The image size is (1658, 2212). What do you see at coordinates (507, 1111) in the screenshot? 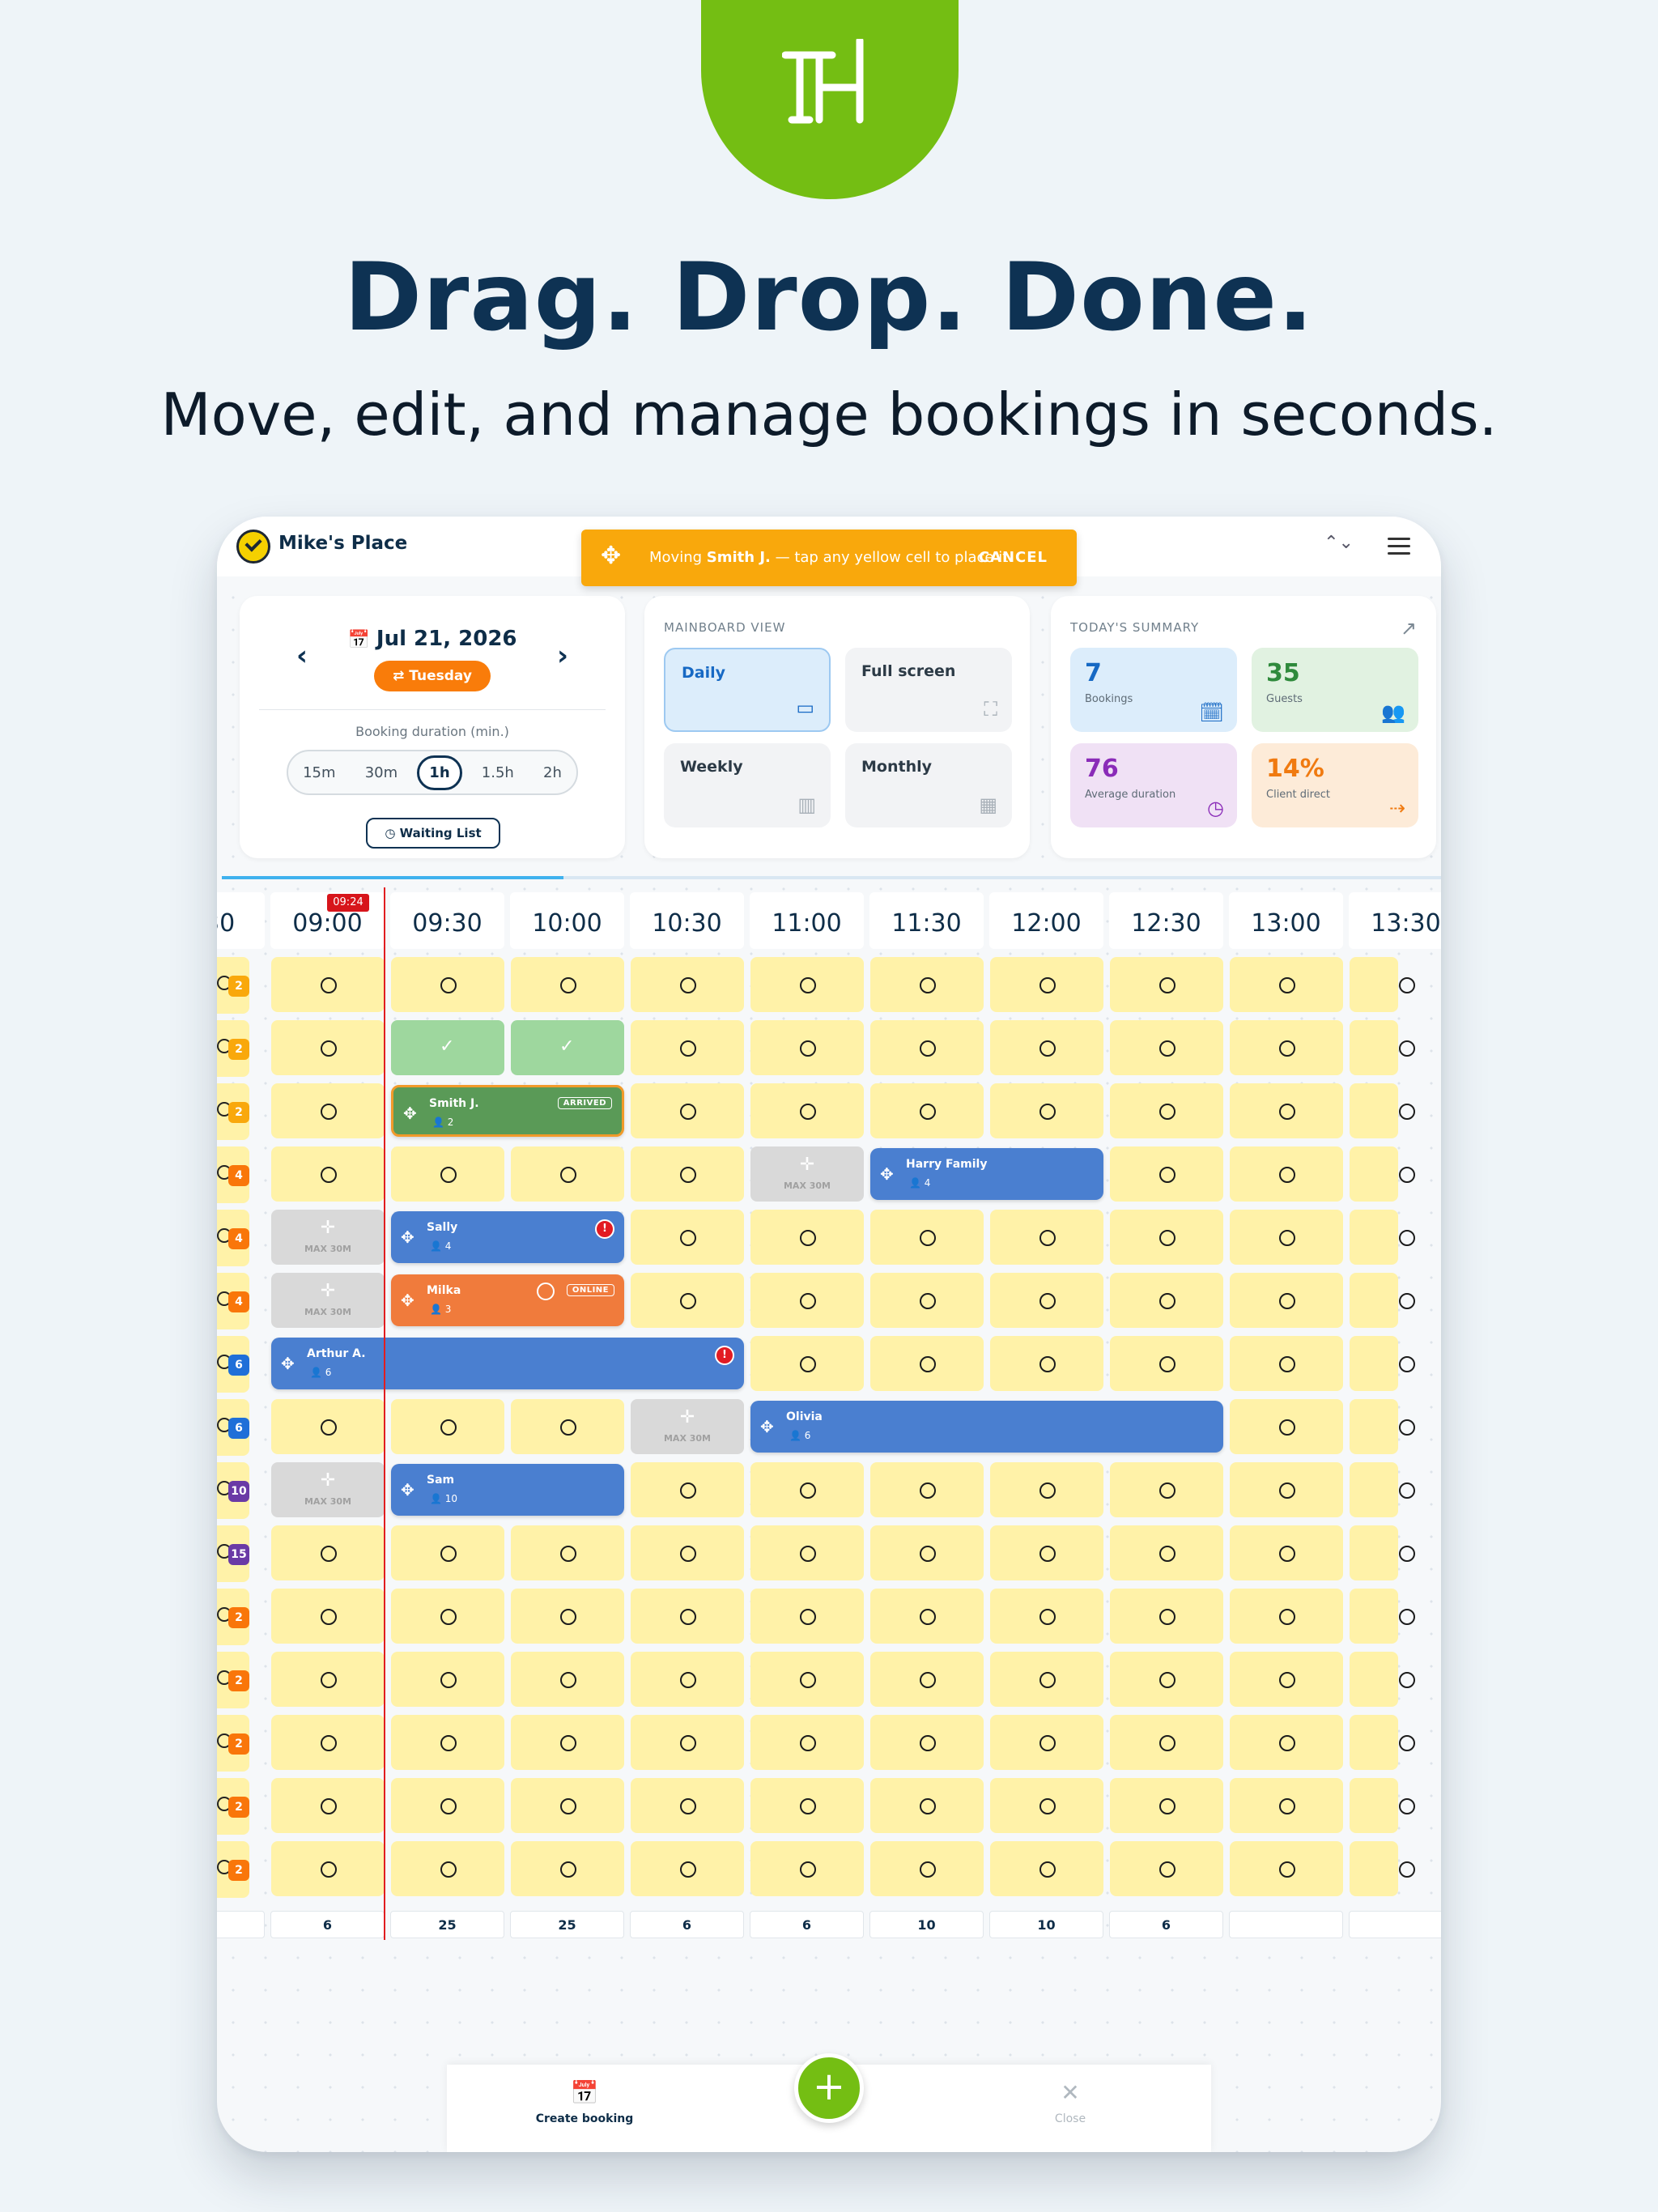
I see `booking-smith-j: ✥ Smith J. 👤 2 ARRIVED` at bounding box center [507, 1111].